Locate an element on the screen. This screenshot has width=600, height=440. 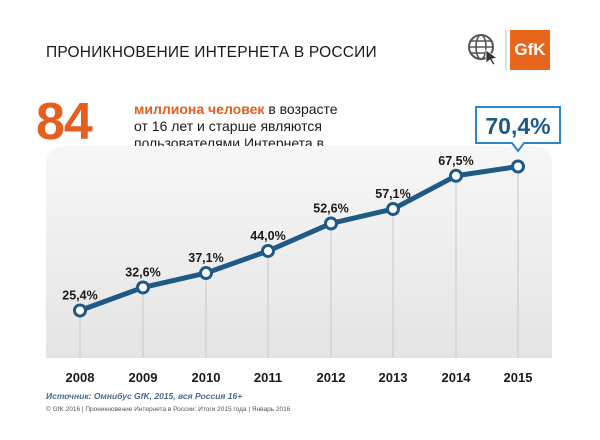
x-tick-2012: 2012 is located at coordinates (331, 377).